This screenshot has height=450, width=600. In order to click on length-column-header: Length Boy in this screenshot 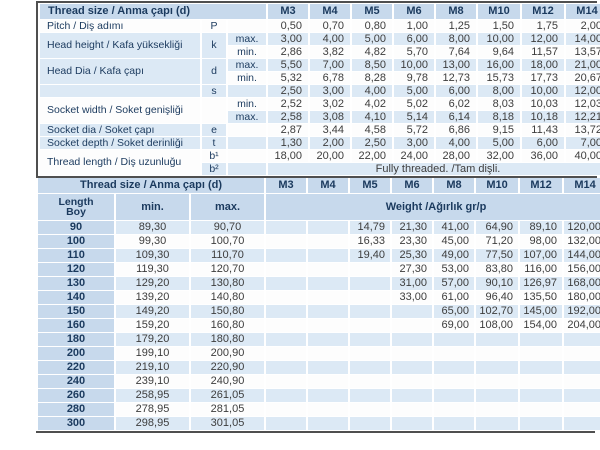, I will do `click(76, 207)`.